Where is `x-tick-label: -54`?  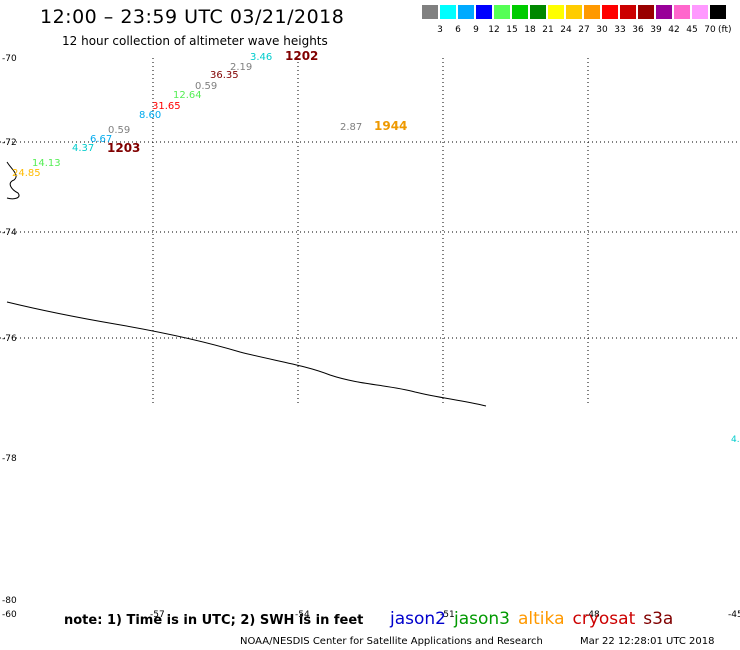
x-tick-label: -54 is located at coordinates (302, 615).